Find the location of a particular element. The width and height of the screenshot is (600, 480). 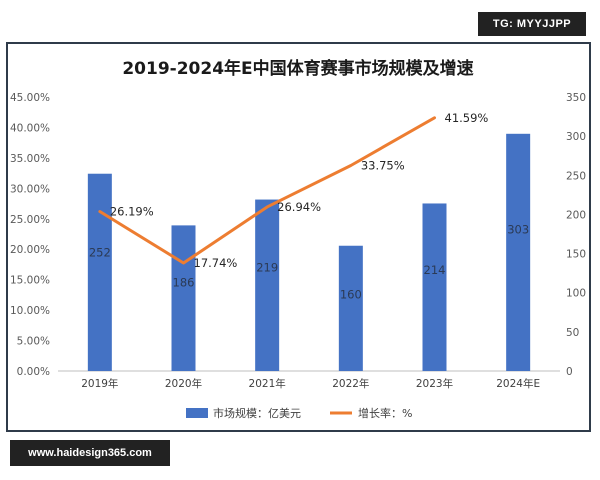

x-axis-tick: 2019年 is located at coordinates (99, 383).